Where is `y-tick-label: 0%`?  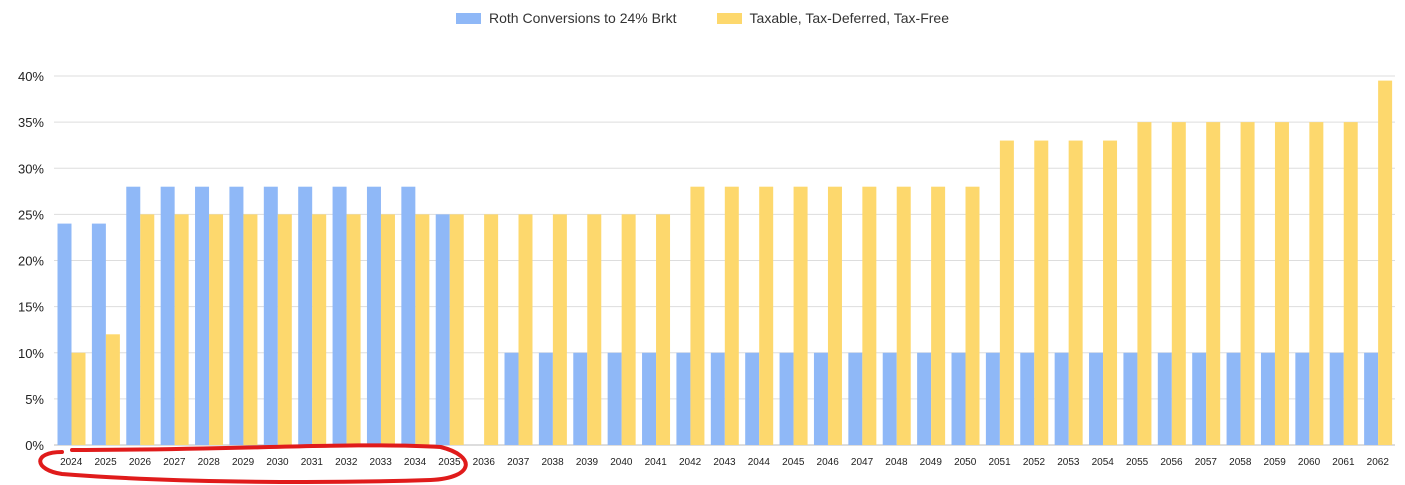 y-tick-label: 0% is located at coordinates (34, 445).